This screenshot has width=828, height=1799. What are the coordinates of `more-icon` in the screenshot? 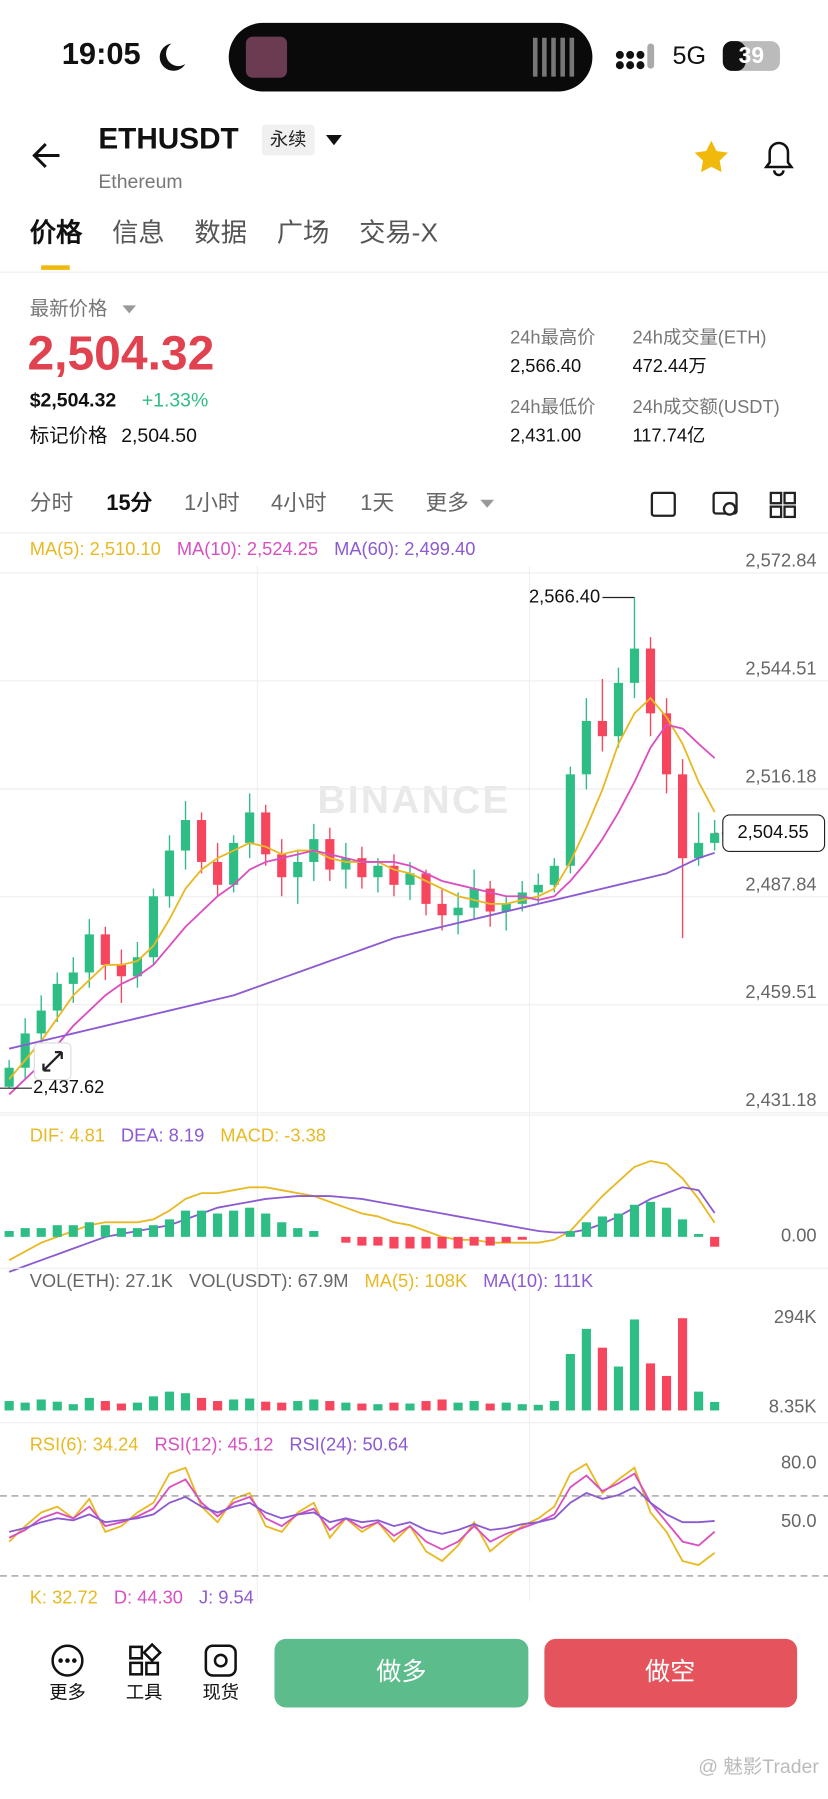 It's located at (67, 1660).